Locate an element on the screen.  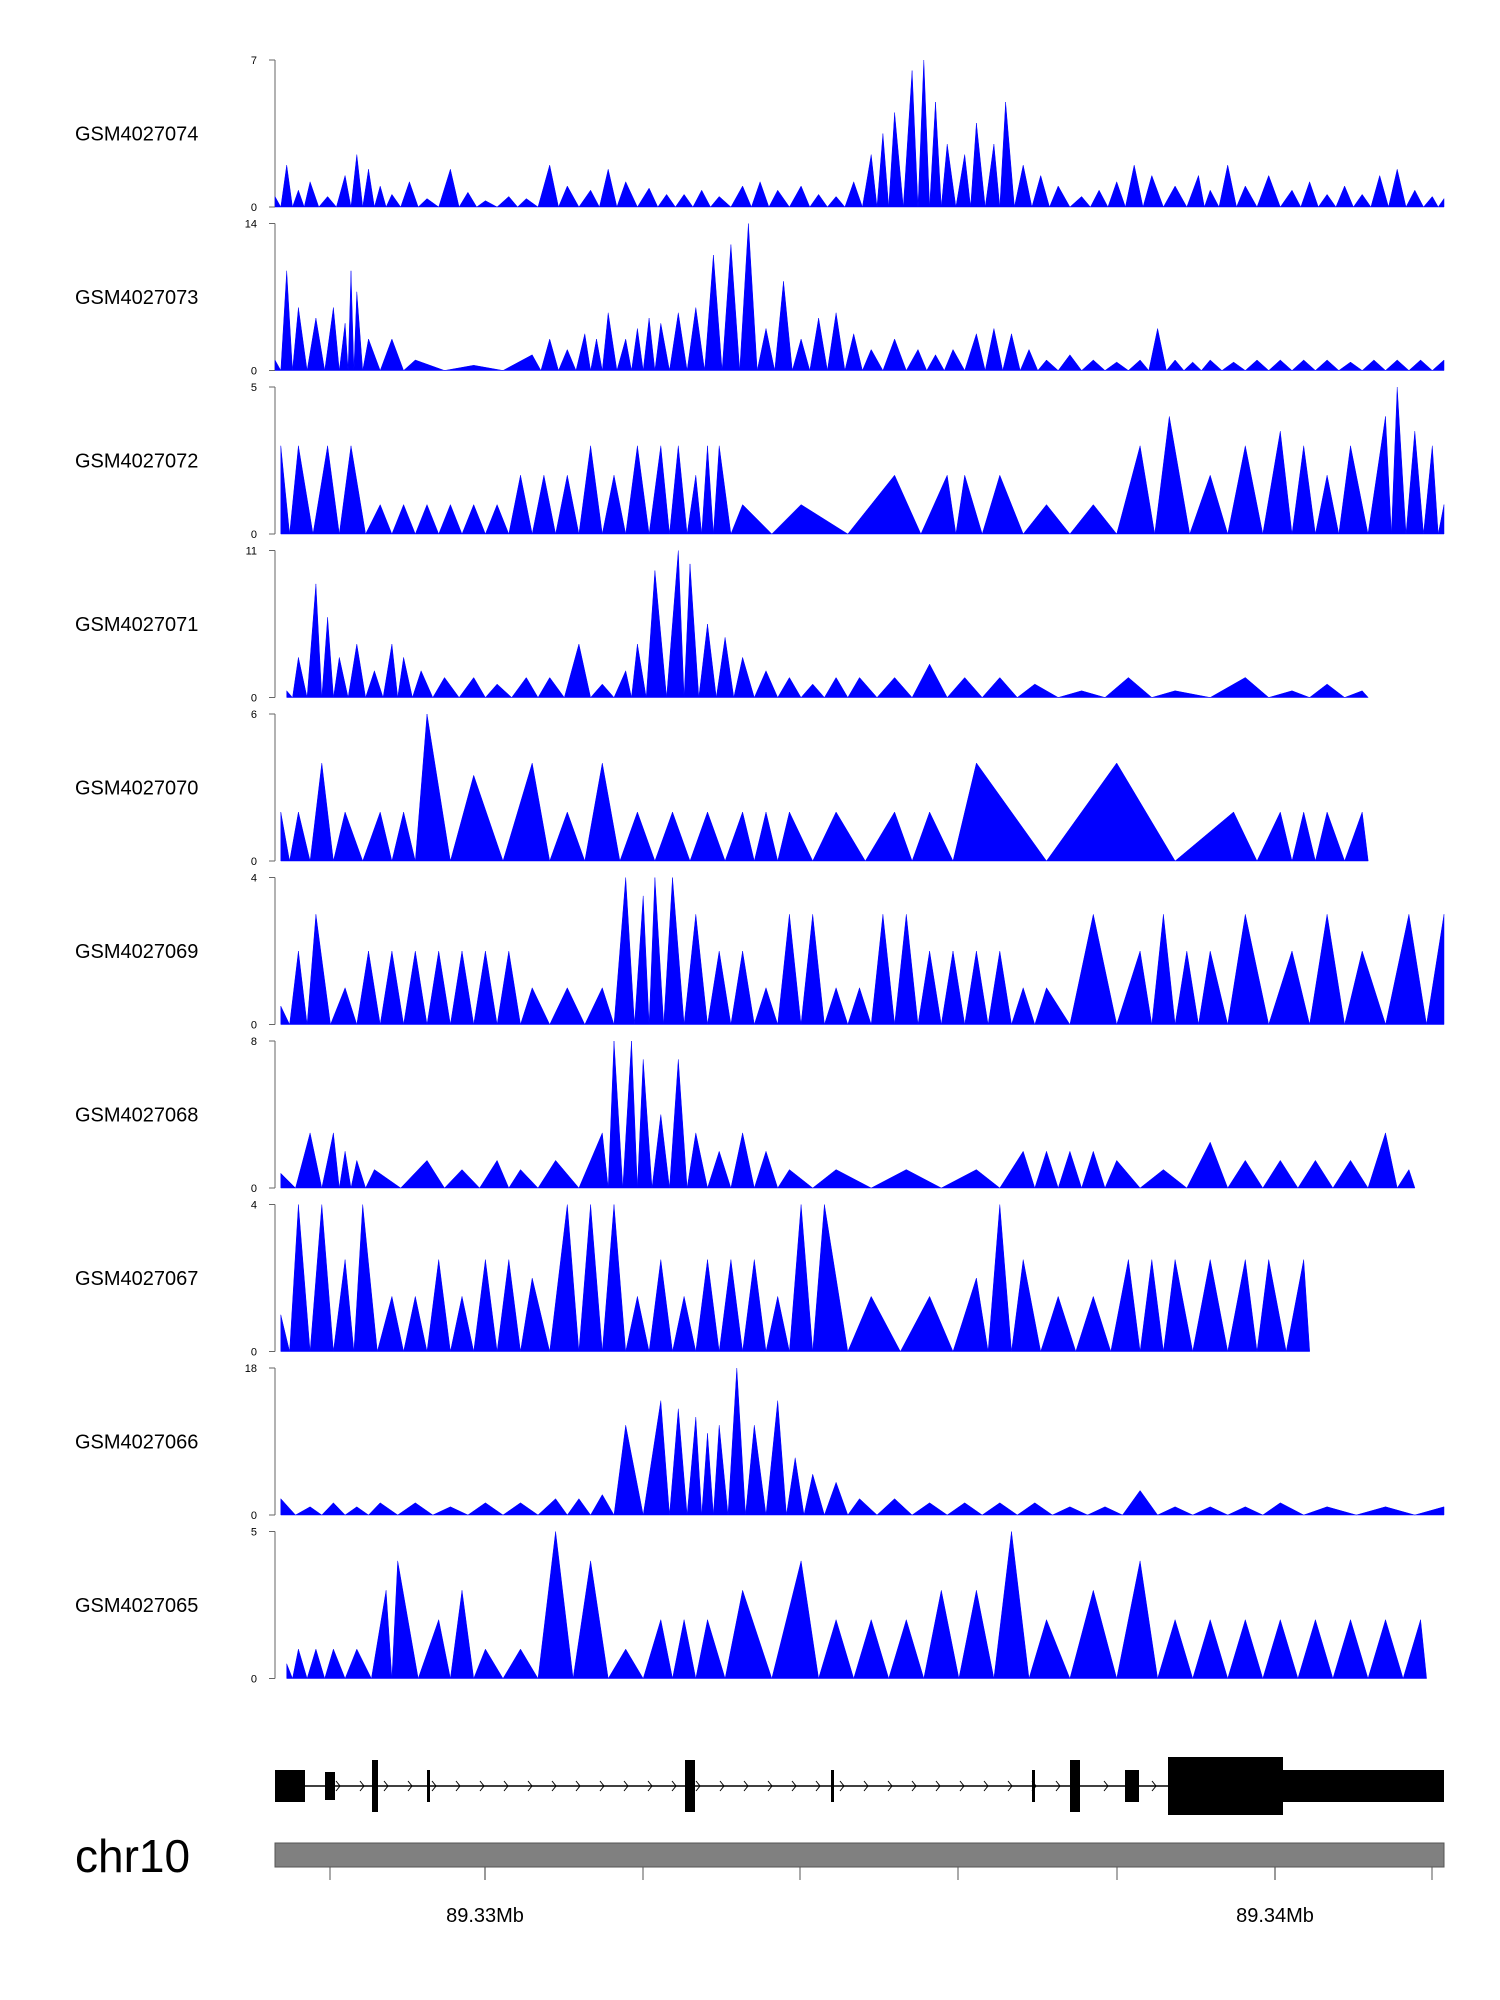
x-tick-label-89.33: 89.33Mb is located at coordinates (485, 1916).